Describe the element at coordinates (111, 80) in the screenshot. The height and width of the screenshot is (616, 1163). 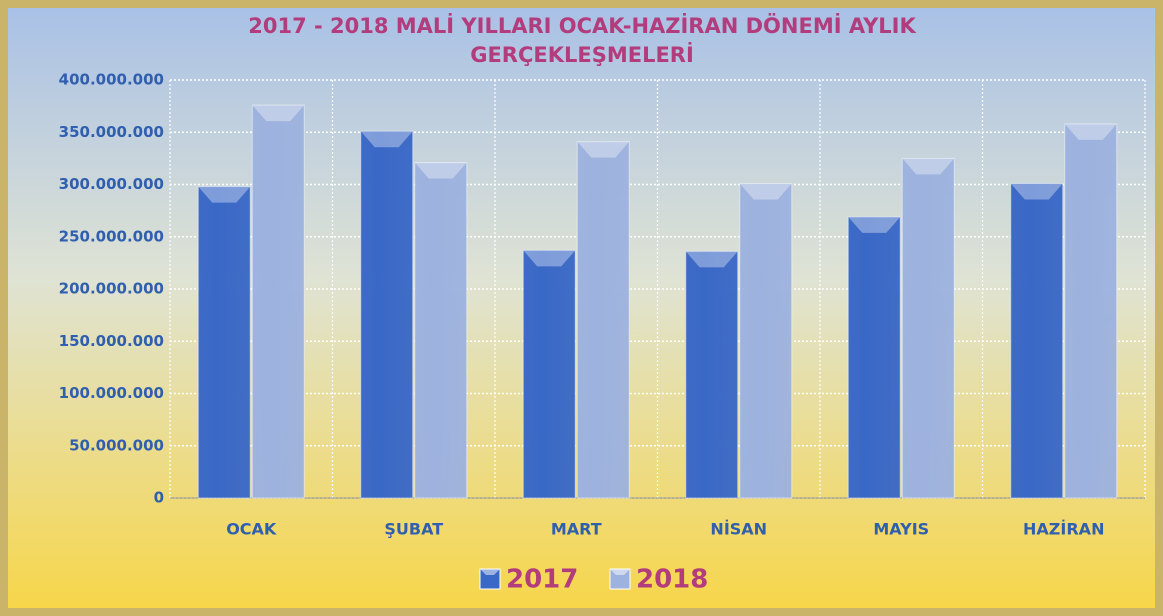
I see `y-tick-label: 400.000.000` at that location.